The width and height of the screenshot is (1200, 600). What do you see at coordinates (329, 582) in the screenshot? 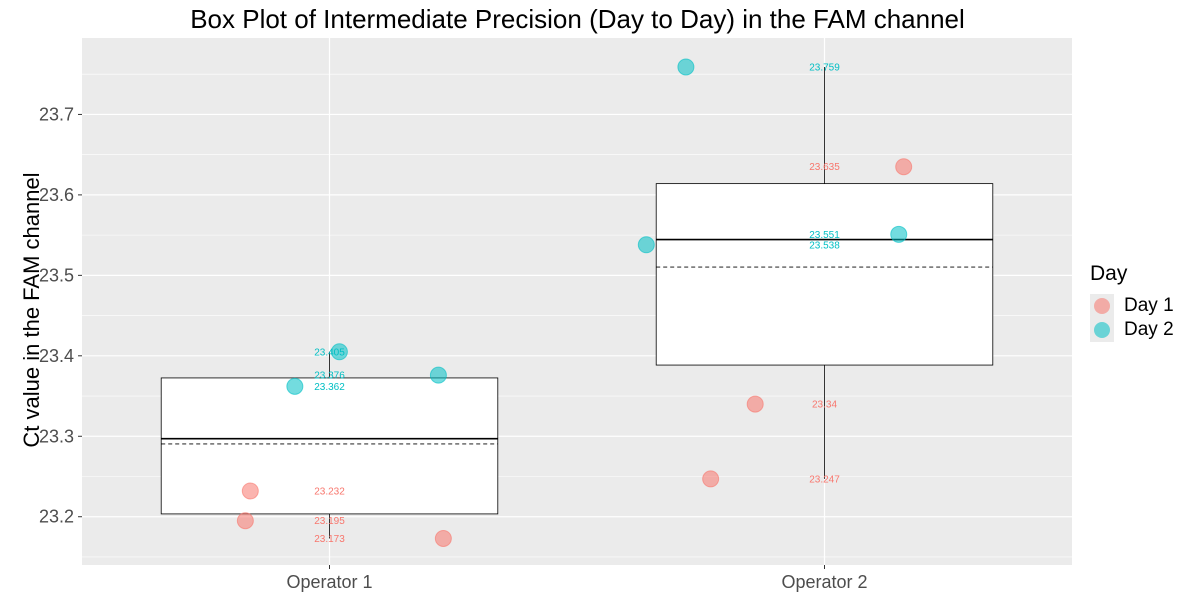
I see `x-tick-label: Operator 1` at bounding box center [329, 582].